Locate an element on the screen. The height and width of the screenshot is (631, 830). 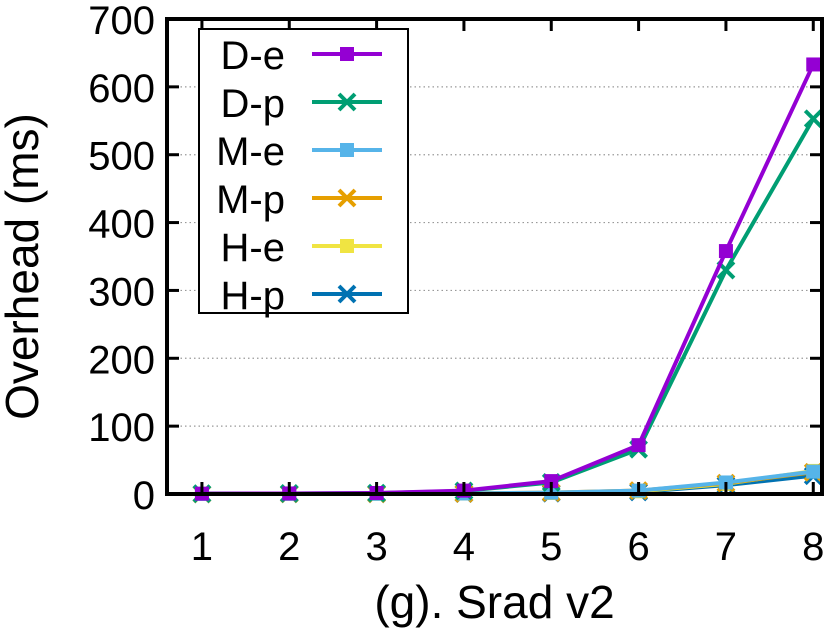
legend-label: D-e is located at coordinates (253, 56).